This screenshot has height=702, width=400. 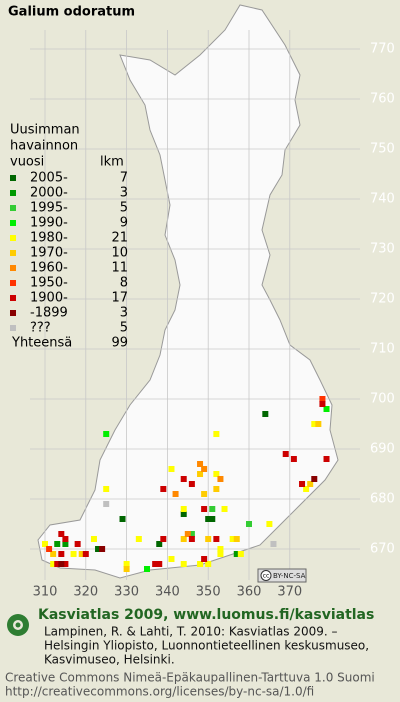 I want to click on legend-count: 8, so click(x=124, y=283).